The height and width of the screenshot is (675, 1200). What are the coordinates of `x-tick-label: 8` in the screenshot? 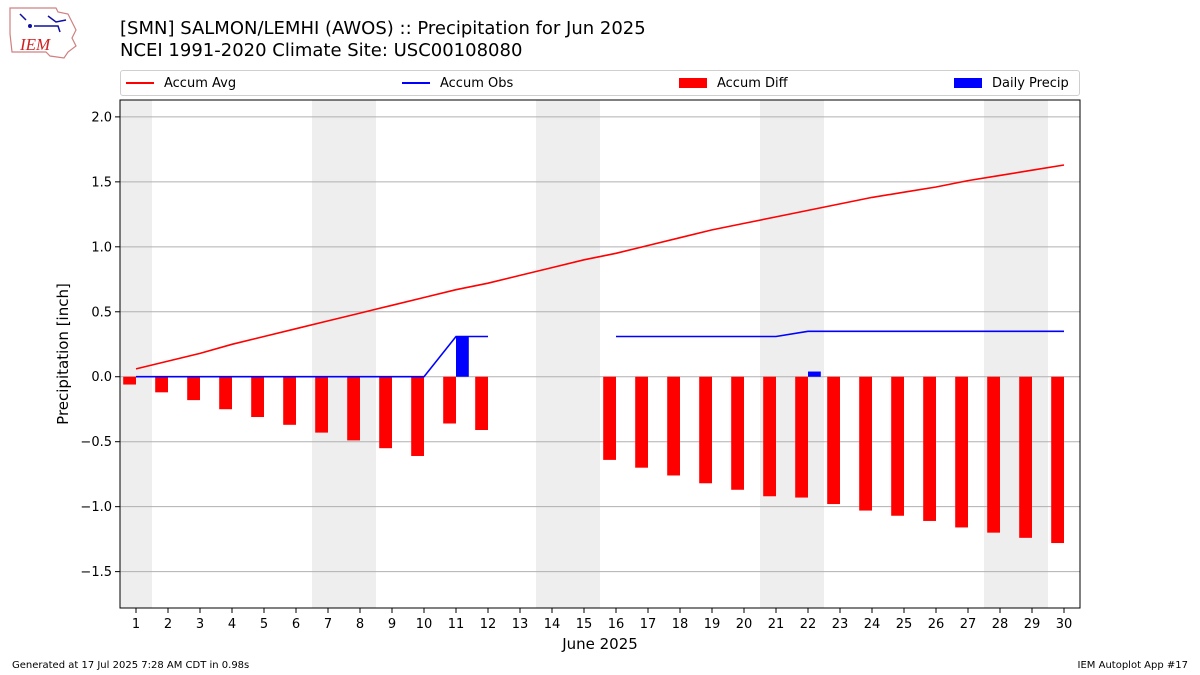 It's located at (360, 624).